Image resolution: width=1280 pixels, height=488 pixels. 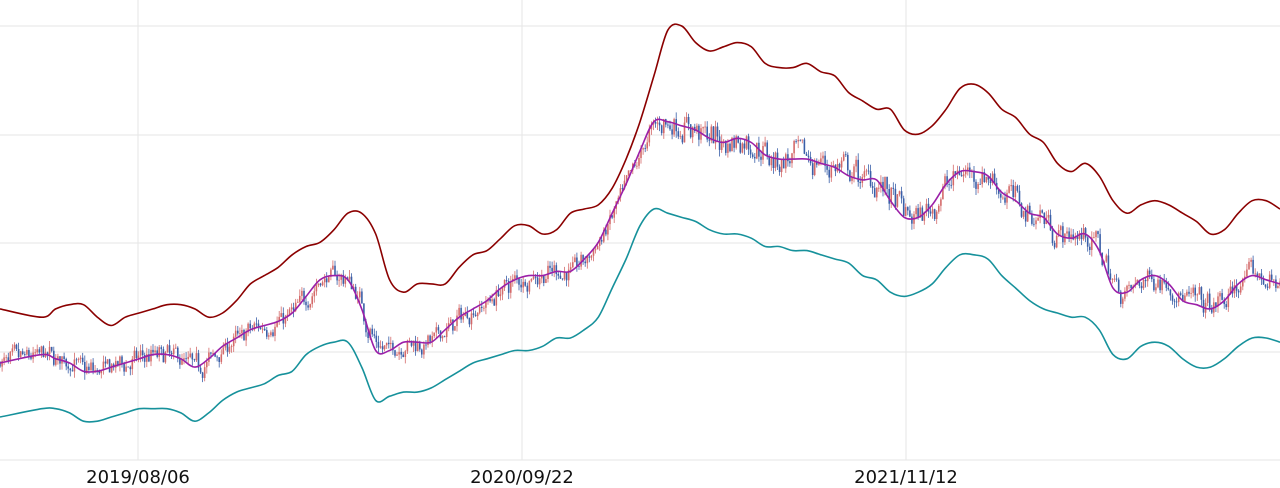 What do you see at coordinates (522, 477) in the screenshot?
I see `x-tick-label: 2020/09/22` at bounding box center [522, 477].